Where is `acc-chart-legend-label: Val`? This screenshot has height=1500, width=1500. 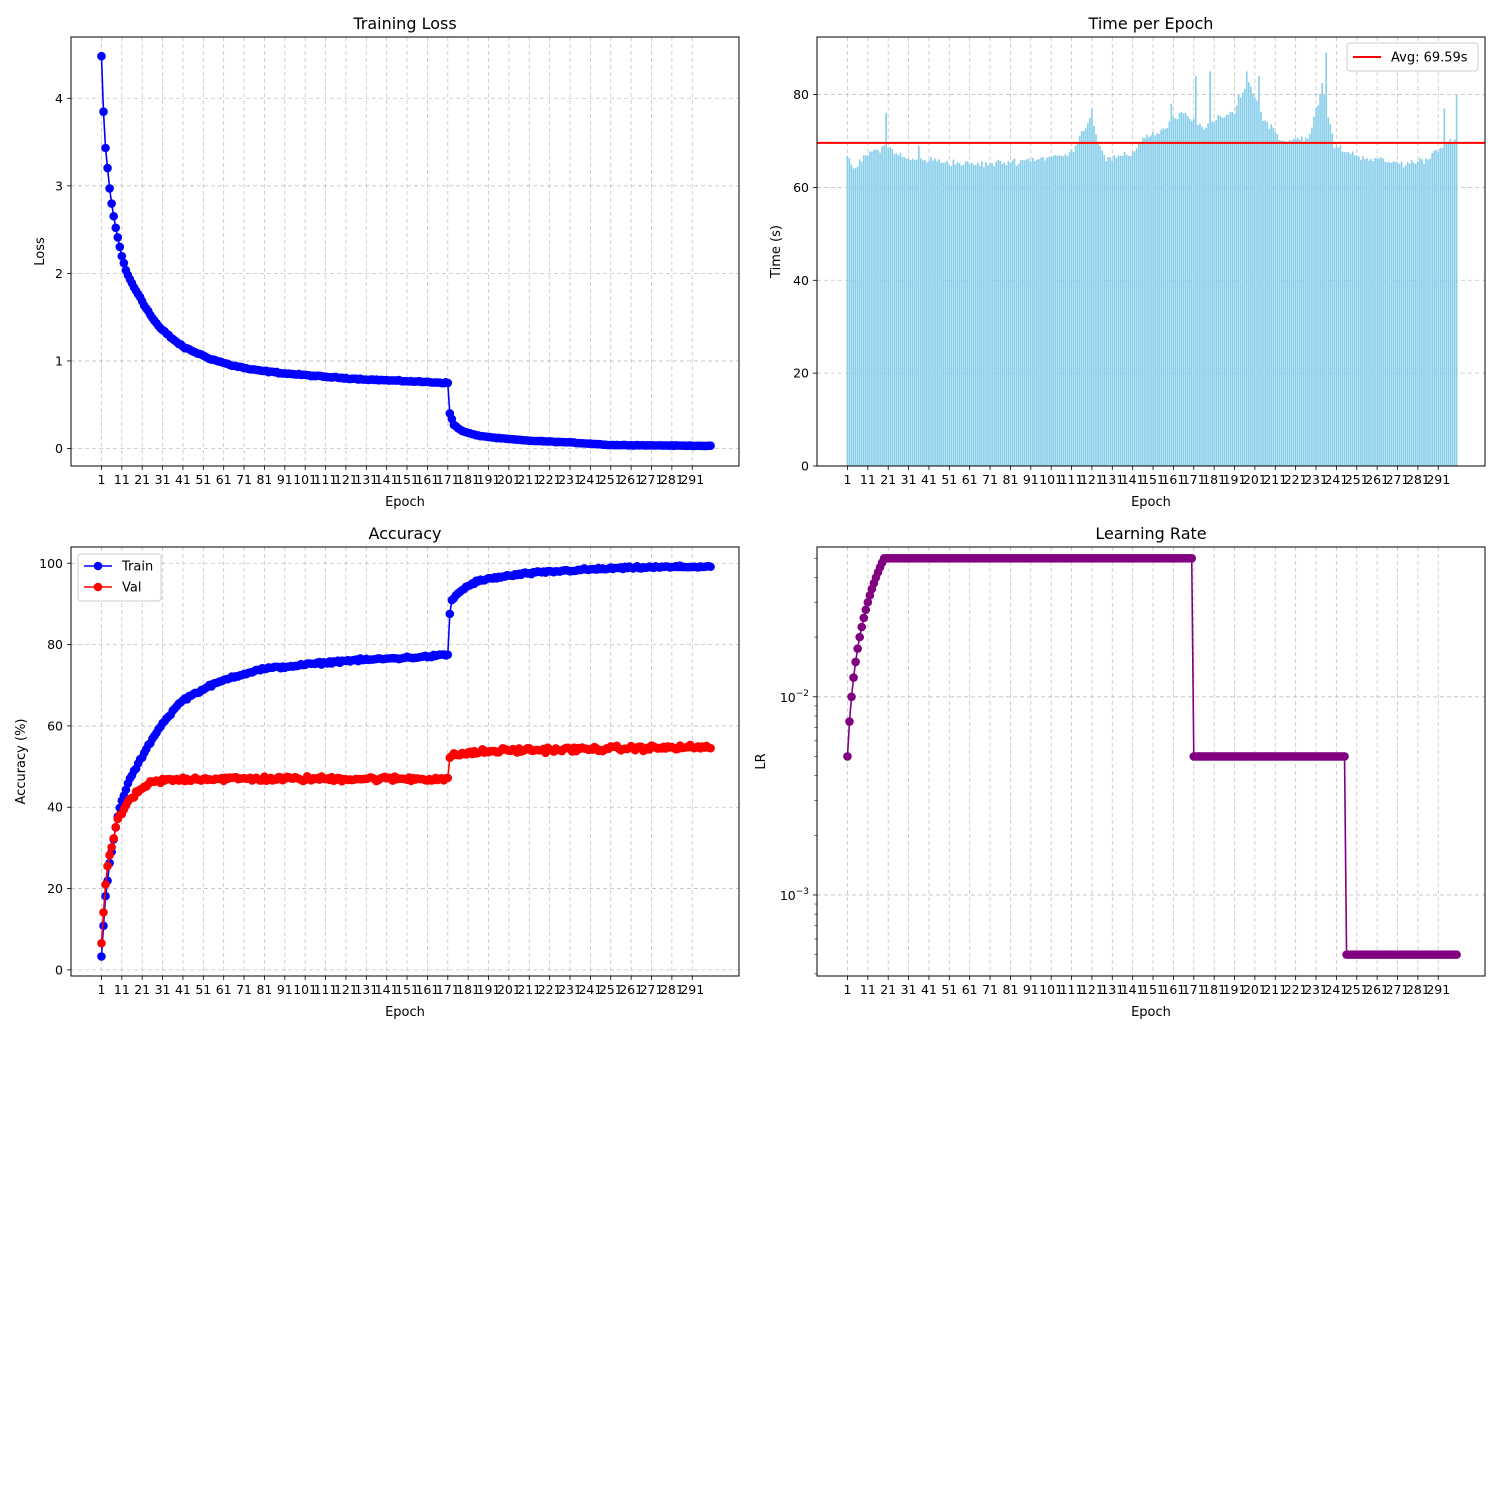 acc-chart-legend-label: Val is located at coordinates (131, 588).